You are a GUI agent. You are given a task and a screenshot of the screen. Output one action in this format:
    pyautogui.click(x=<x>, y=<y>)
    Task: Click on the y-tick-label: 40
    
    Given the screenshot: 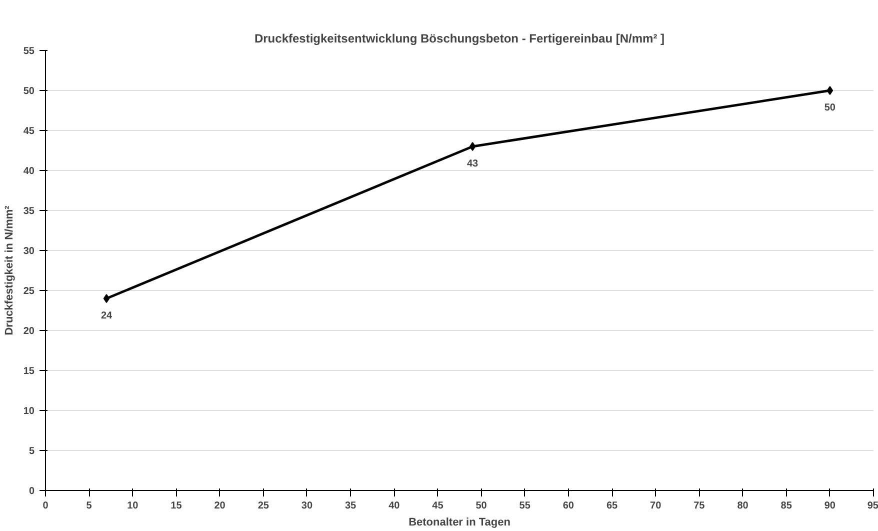 What is the action you would take?
    pyautogui.click(x=29, y=171)
    